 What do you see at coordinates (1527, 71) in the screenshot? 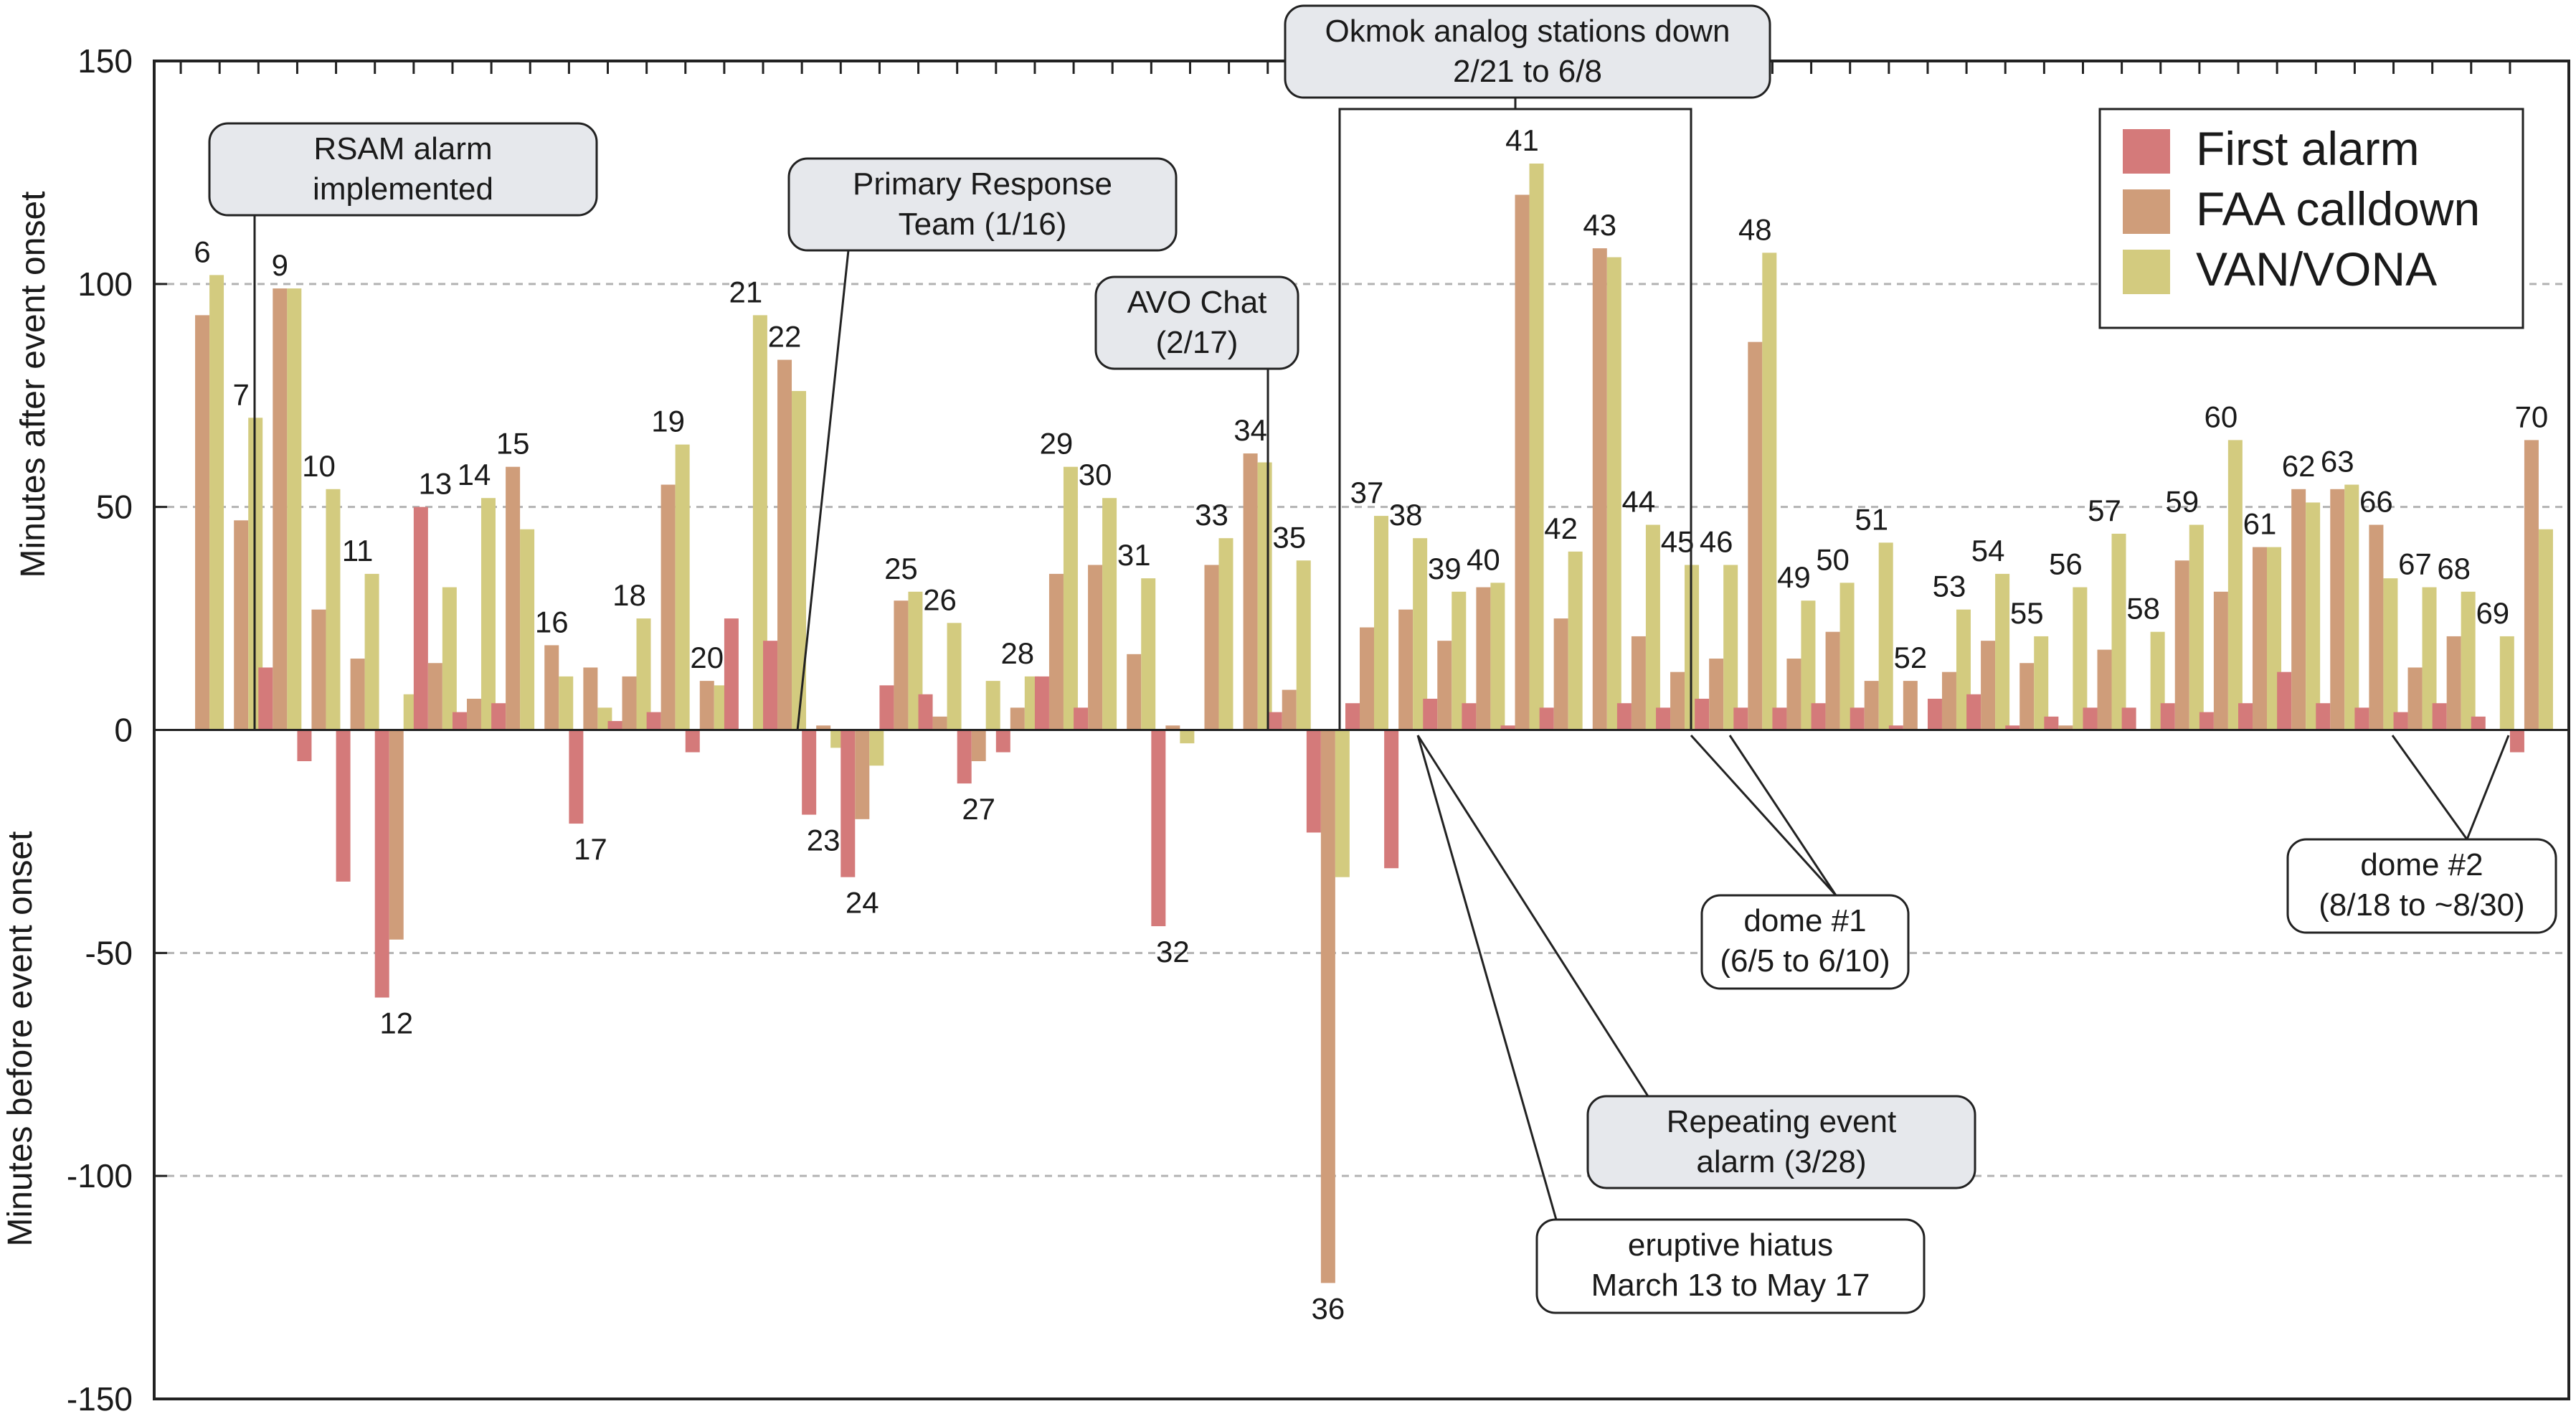
I see `callout-okmok-text: 2/21 to 6/8` at bounding box center [1527, 71].